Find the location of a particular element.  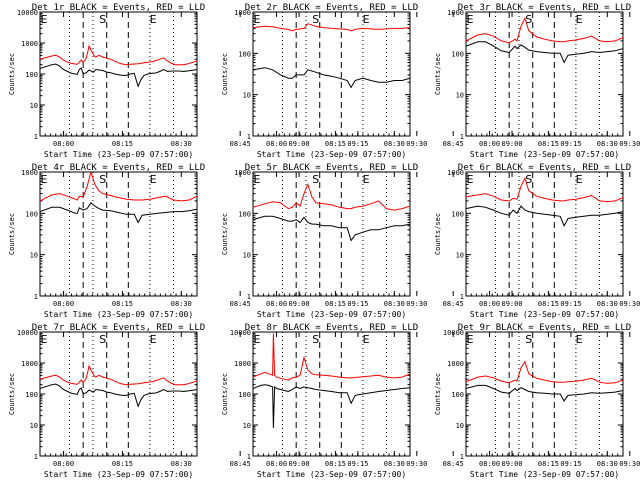

panel-title: Det 3r BLACK = Events, RED = LLD is located at coordinates (544, 8).